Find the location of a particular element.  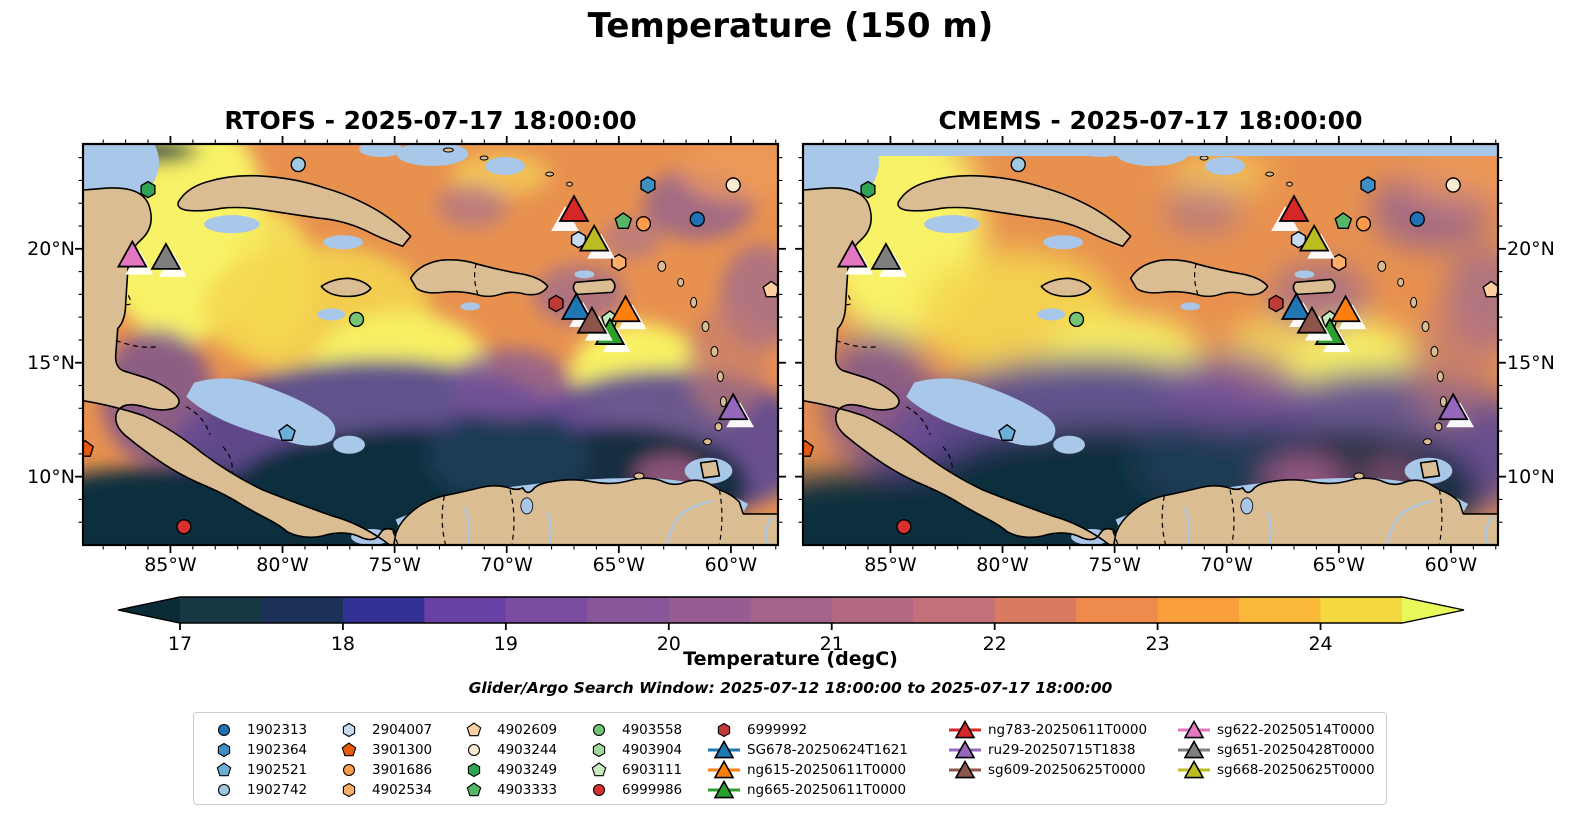

legend-entry-sg651-20250428T0000: sg651-20250428T0000 is located at coordinates (1276, 750).